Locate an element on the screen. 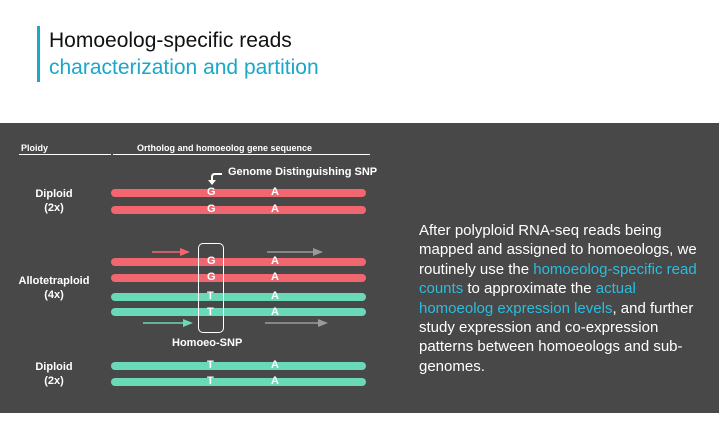  ploidy-level: (4x) is located at coordinates (54, 295).